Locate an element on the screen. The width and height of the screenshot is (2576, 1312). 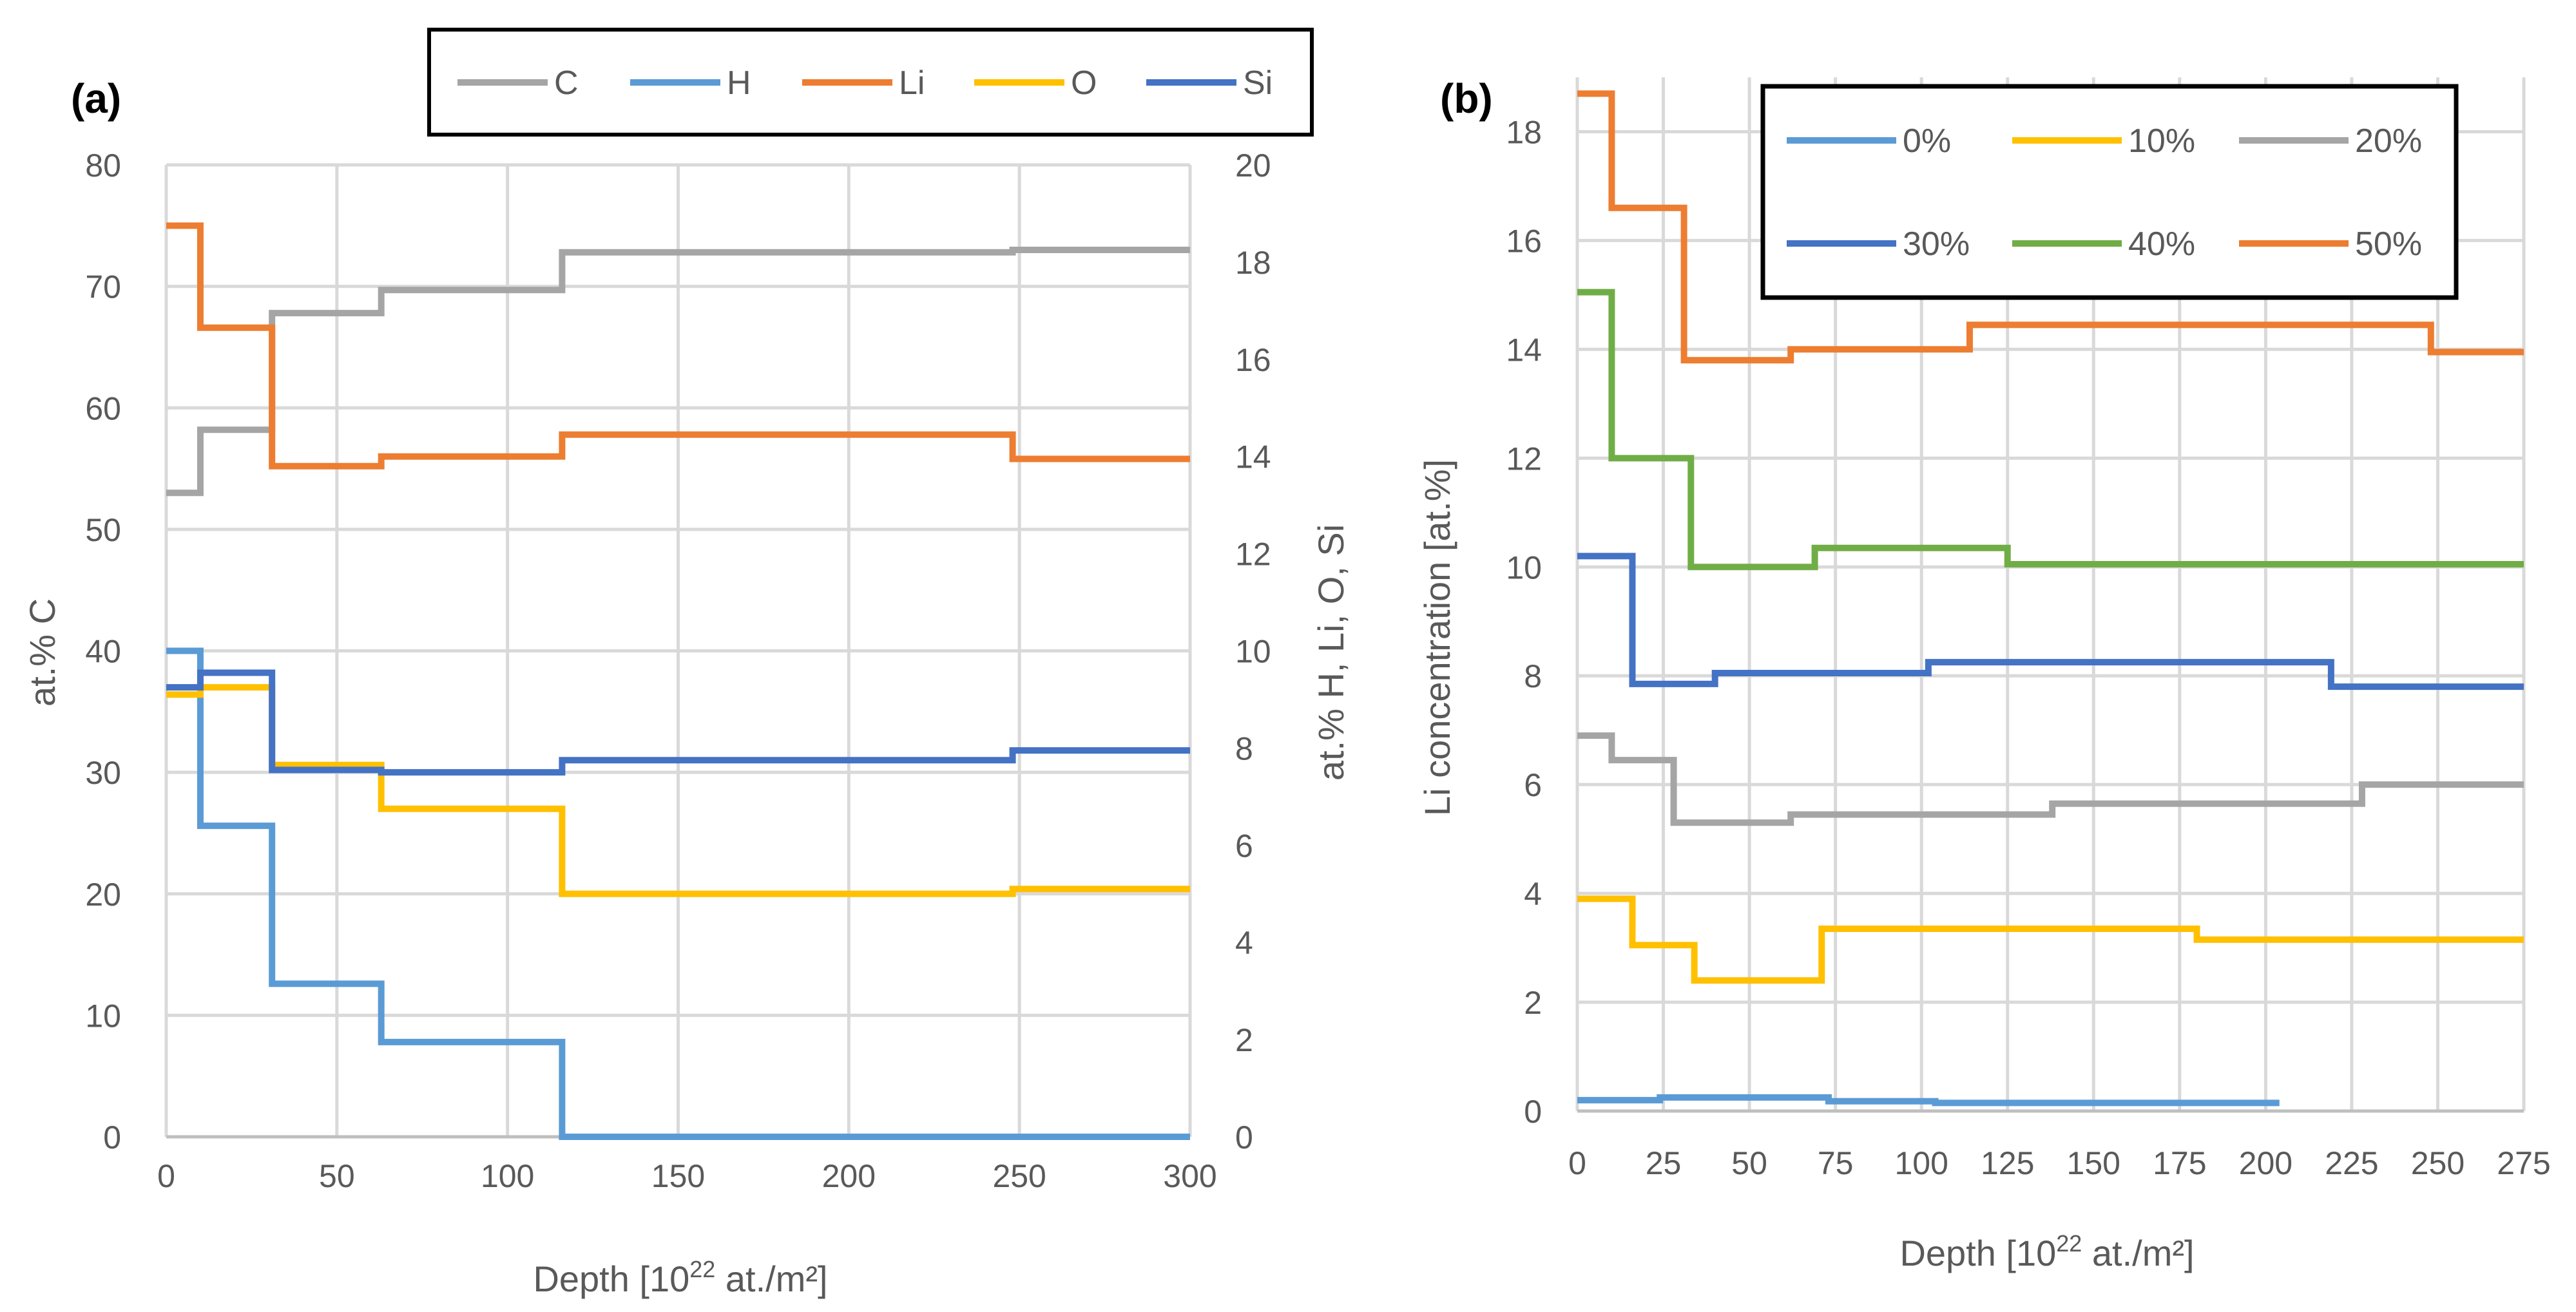
panel-a-legend-label-o: O is located at coordinates (1084, 83).